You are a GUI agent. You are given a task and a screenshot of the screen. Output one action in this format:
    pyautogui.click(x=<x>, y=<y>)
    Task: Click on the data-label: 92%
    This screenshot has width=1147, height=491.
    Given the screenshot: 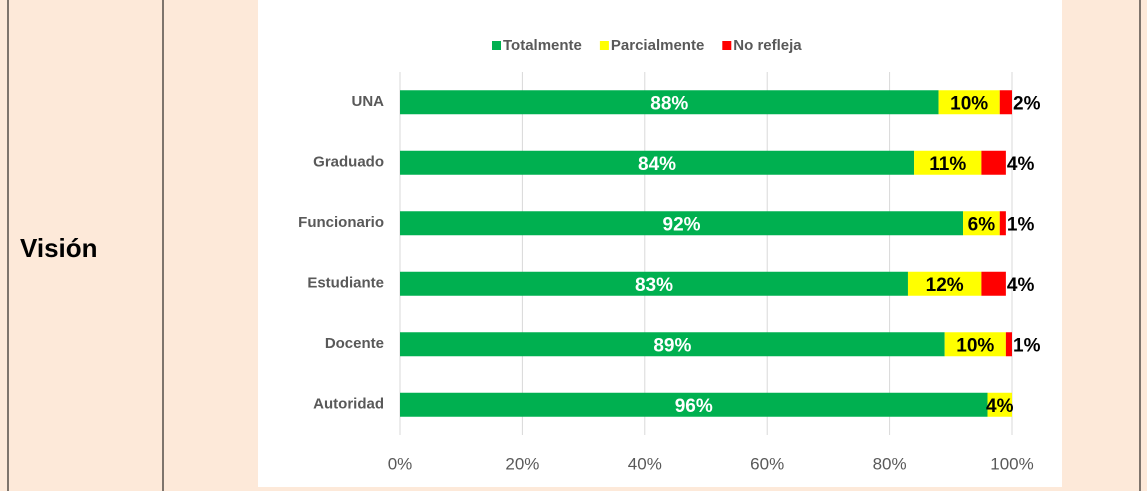 What is the action you would take?
    pyautogui.click(x=682, y=224)
    